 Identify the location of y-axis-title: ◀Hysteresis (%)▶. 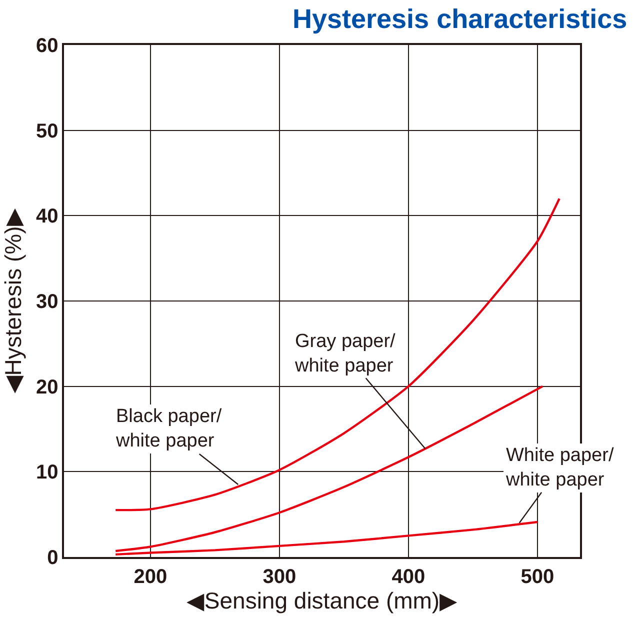
(13, 301).